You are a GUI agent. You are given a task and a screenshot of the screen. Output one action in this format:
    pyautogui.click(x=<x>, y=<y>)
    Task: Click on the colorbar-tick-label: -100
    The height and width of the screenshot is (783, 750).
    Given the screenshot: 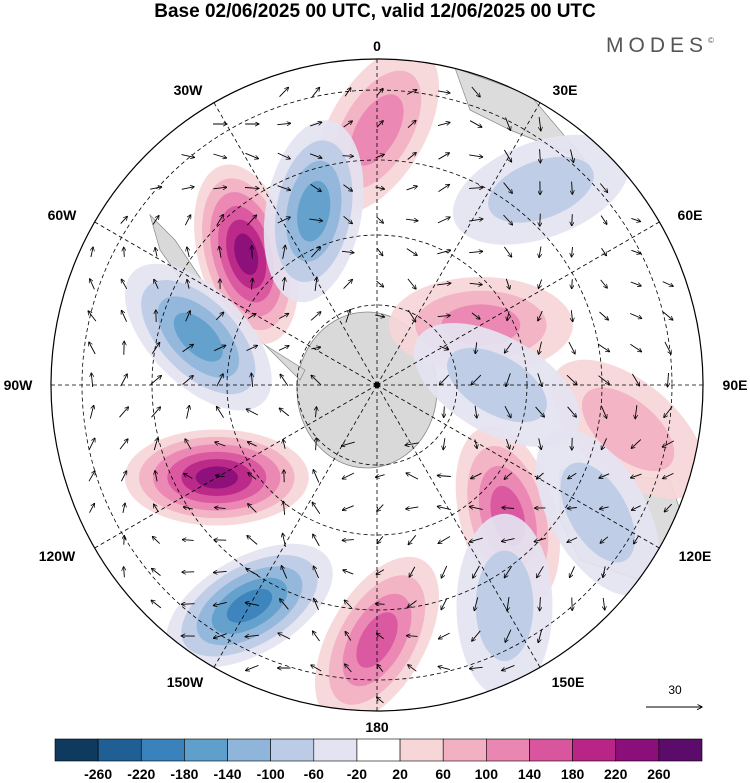 What is the action you would take?
    pyautogui.click(x=270, y=774)
    